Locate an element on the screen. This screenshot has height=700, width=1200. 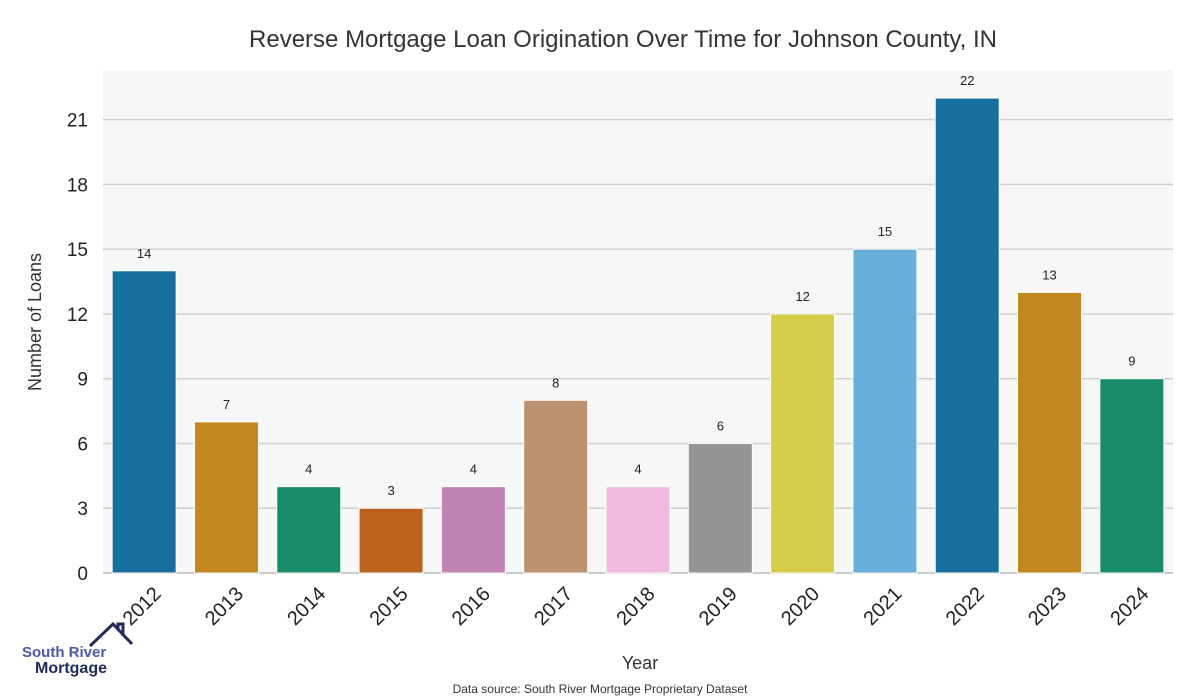
bar-2017 is located at coordinates (556, 486).